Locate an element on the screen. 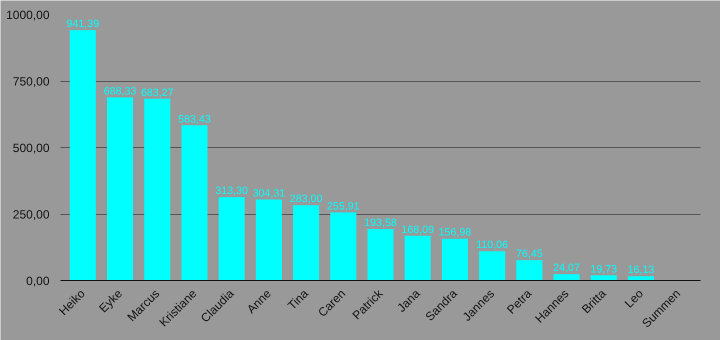 The height and width of the screenshot is (340, 720). y-tick-label: 750,00 is located at coordinates (31, 81).